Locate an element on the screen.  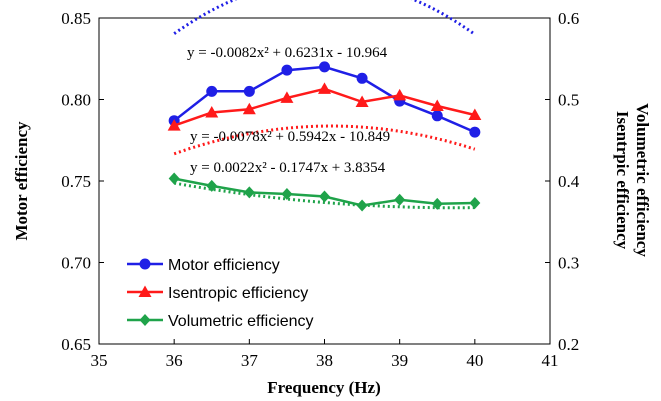
x-tick-label: 39 is located at coordinates (399, 360).